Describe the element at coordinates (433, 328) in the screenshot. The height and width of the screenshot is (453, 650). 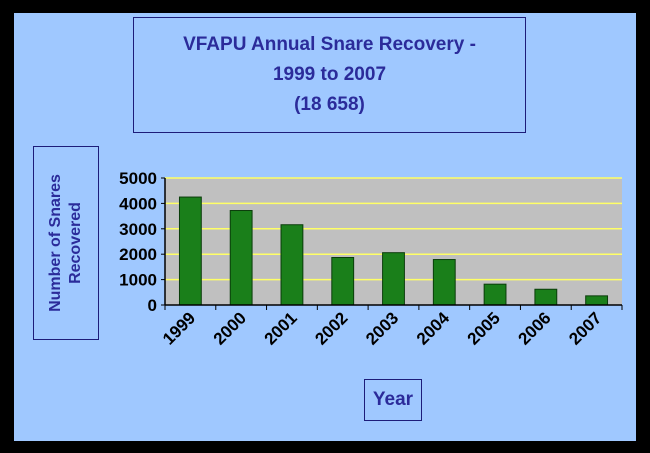
I see `x-tick-label: 2004` at that location.